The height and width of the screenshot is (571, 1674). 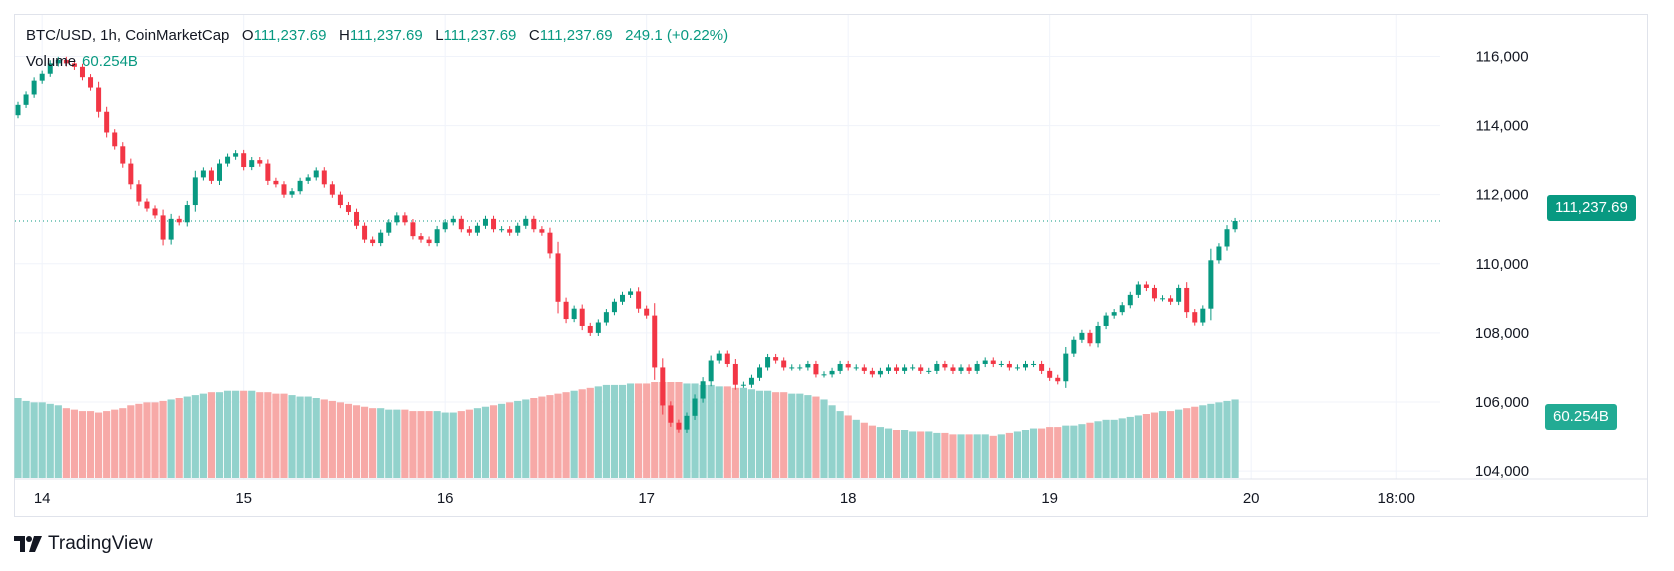 What do you see at coordinates (1502, 333) in the screenshot?
I see `price-tick-label: 108,000` at bounding box center [1502, 333].